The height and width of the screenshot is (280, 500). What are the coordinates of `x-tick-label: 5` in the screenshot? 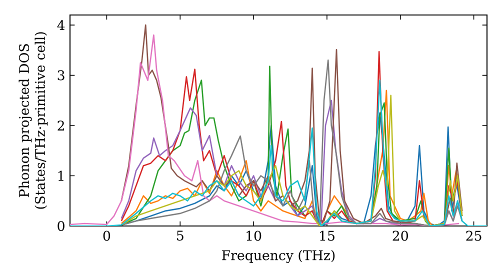 It's located at (180, 235).